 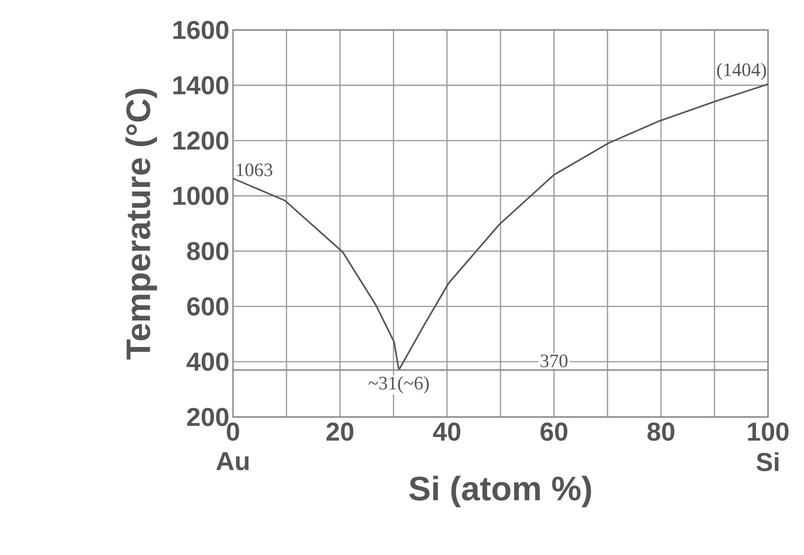 What do you see at coordinates (207, 361) in the screenshot?
I see `y-tick-label: 400` at bounding box center [207, 361].